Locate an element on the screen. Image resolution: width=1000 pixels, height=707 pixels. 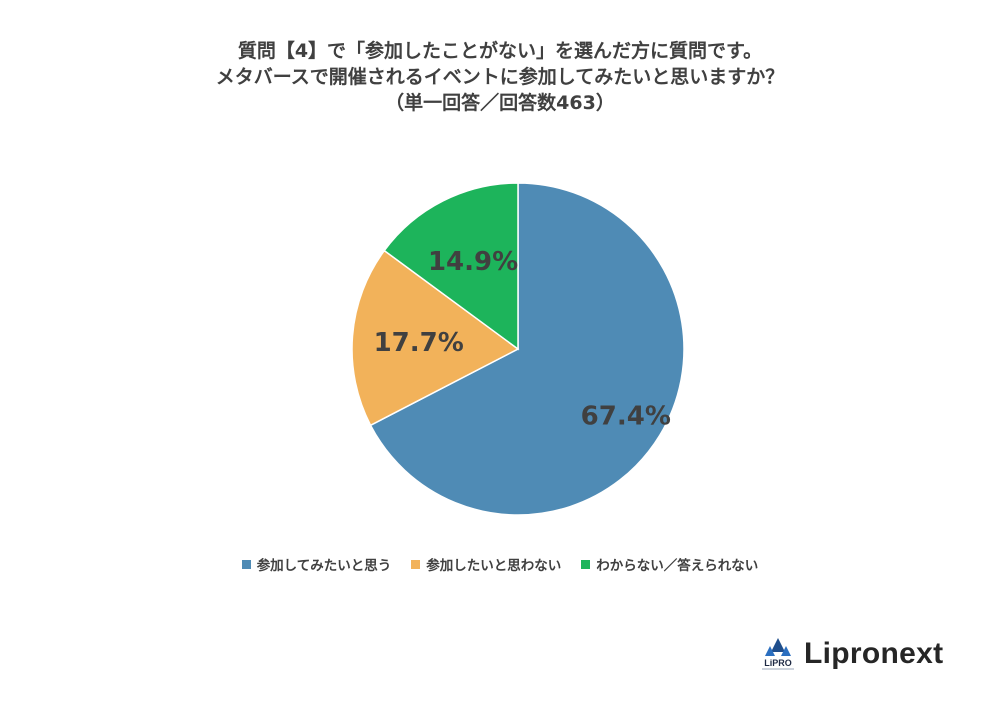
legend-item: 参加したいと思わない is located at coordinates (486, 564).